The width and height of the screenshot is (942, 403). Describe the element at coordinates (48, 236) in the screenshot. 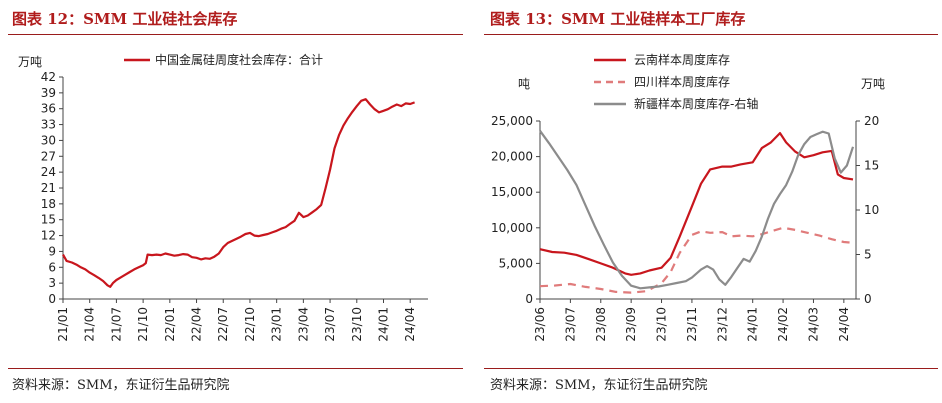

I see `y-tick-label: 12` at that location.